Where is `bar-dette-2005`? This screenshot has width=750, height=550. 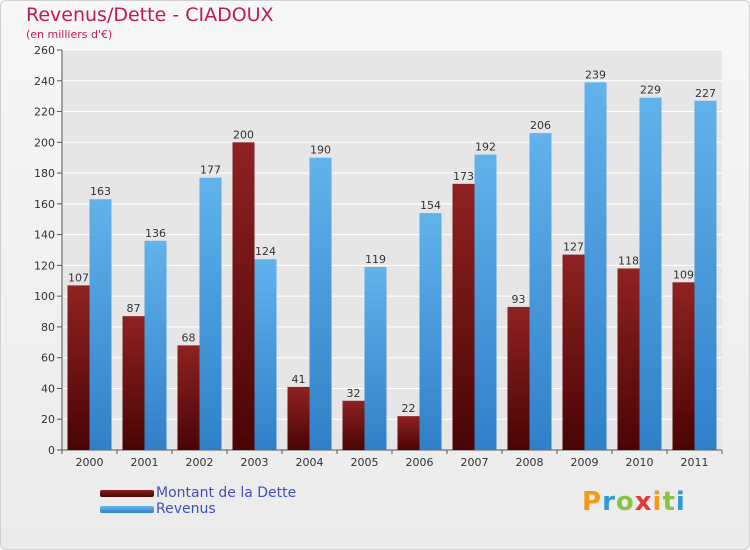 bar-dette-2005 is located at coordinates (353, 425).